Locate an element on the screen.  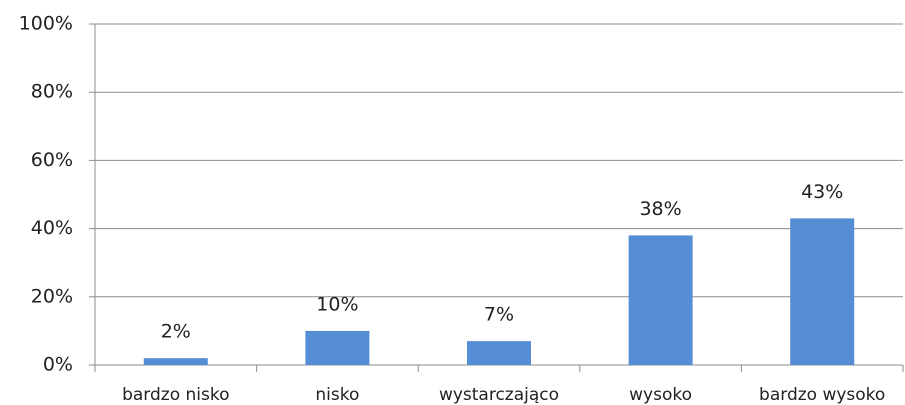
data-label: 7% is located at coordinates (499, 315).